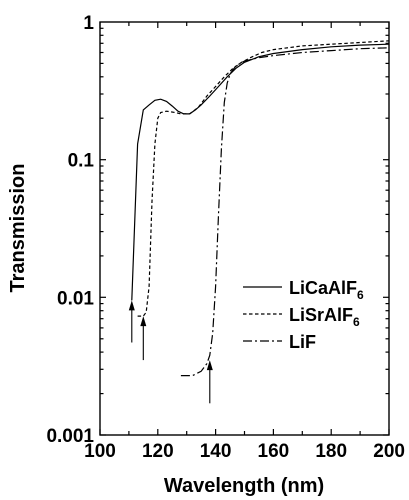 This screenshot has width=409, height=500. I want to click on x-tick-label: 120, so click(158, 451).